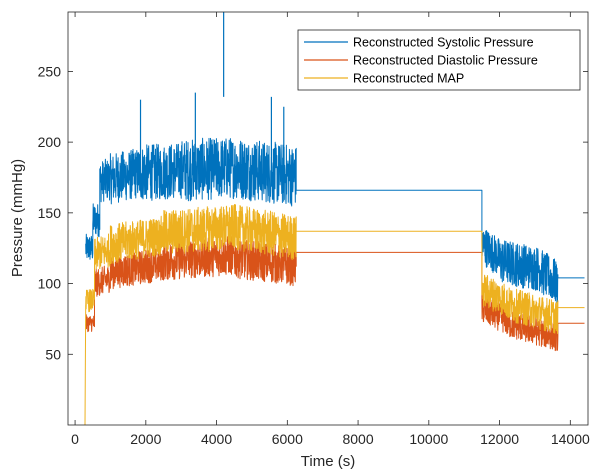  Describe the element at coordinates (287, 439) in the screenshot. I see `x-tick-label-6000: 6000` at that location.